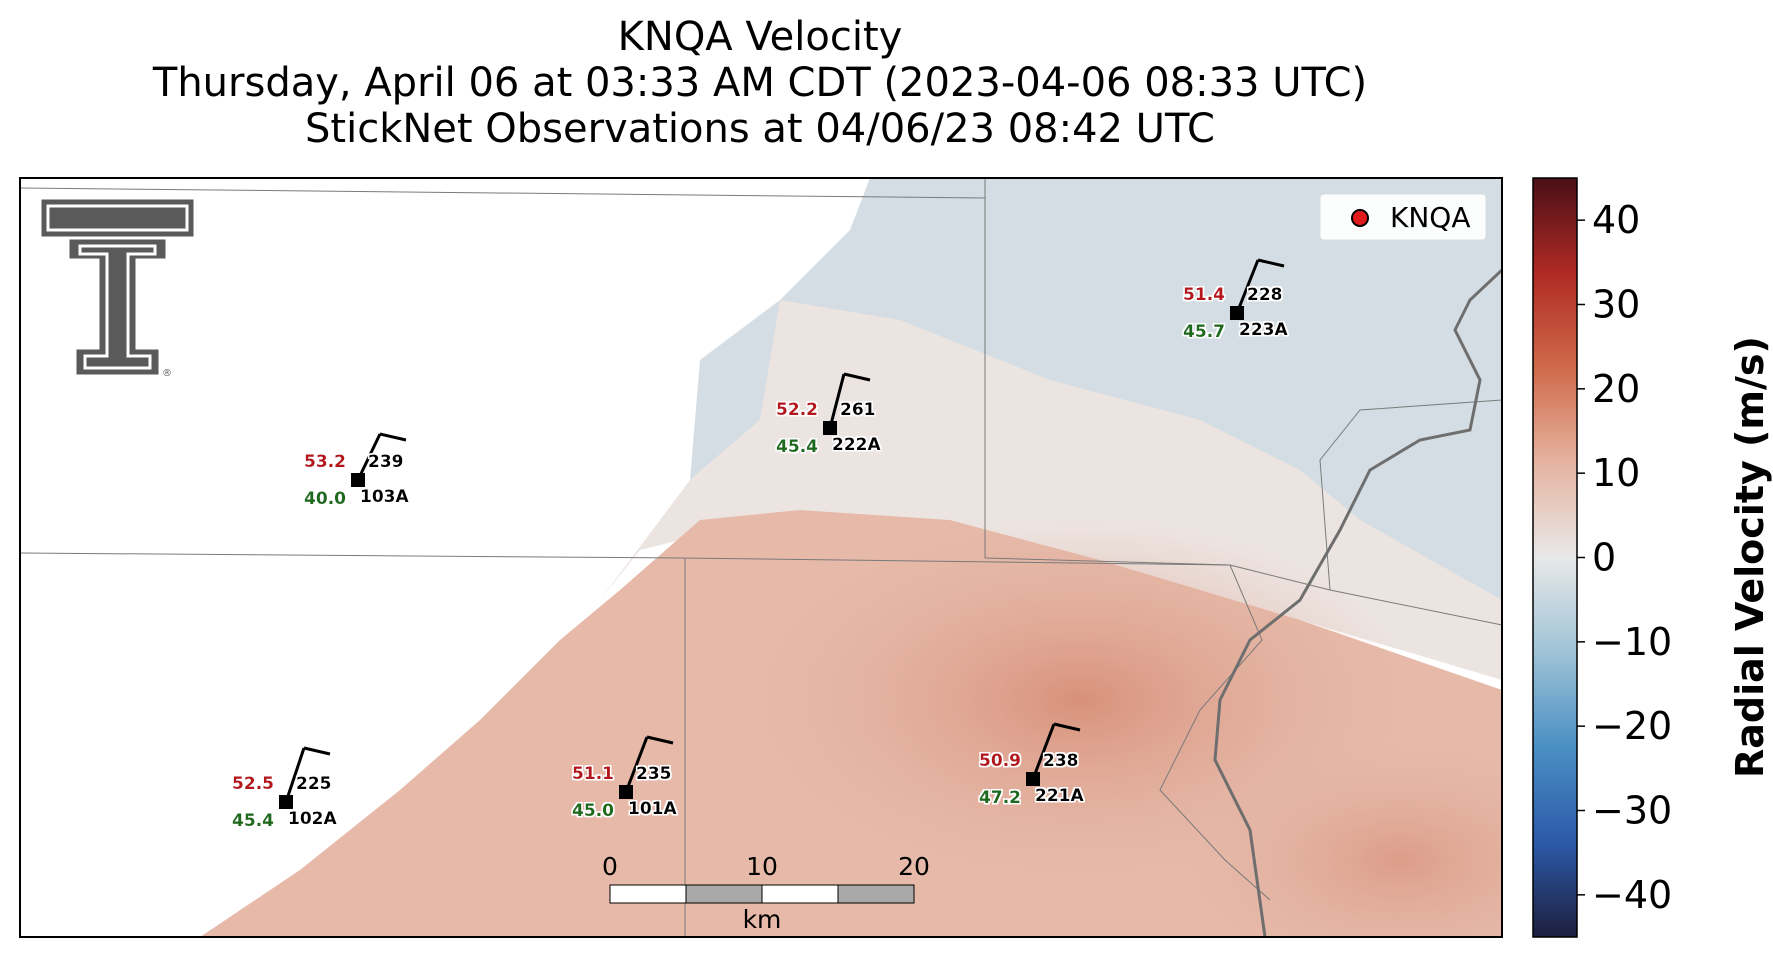 The width and height of the screenshot is (1773, 954). What do you see at coordinates (652, 809) in the screenshot?
I see `station-id: 101A` at bounding box center [652, 809].